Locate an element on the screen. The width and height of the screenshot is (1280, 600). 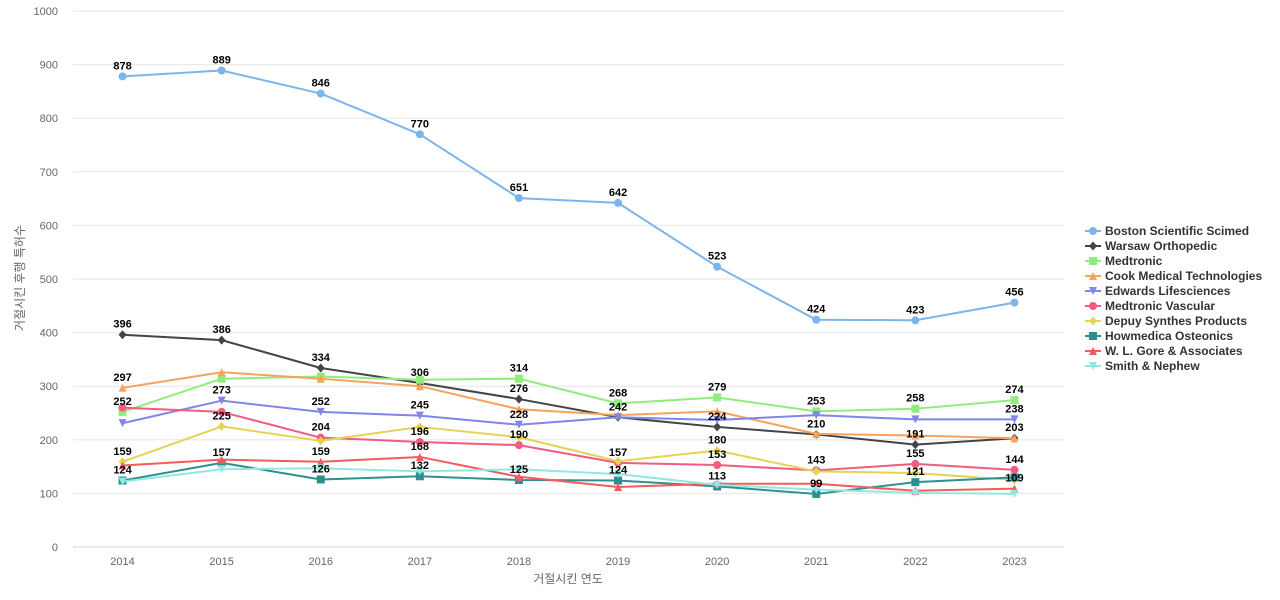
legend-item: W. L. Gore & Associates is located at coordinates (1164, 351).